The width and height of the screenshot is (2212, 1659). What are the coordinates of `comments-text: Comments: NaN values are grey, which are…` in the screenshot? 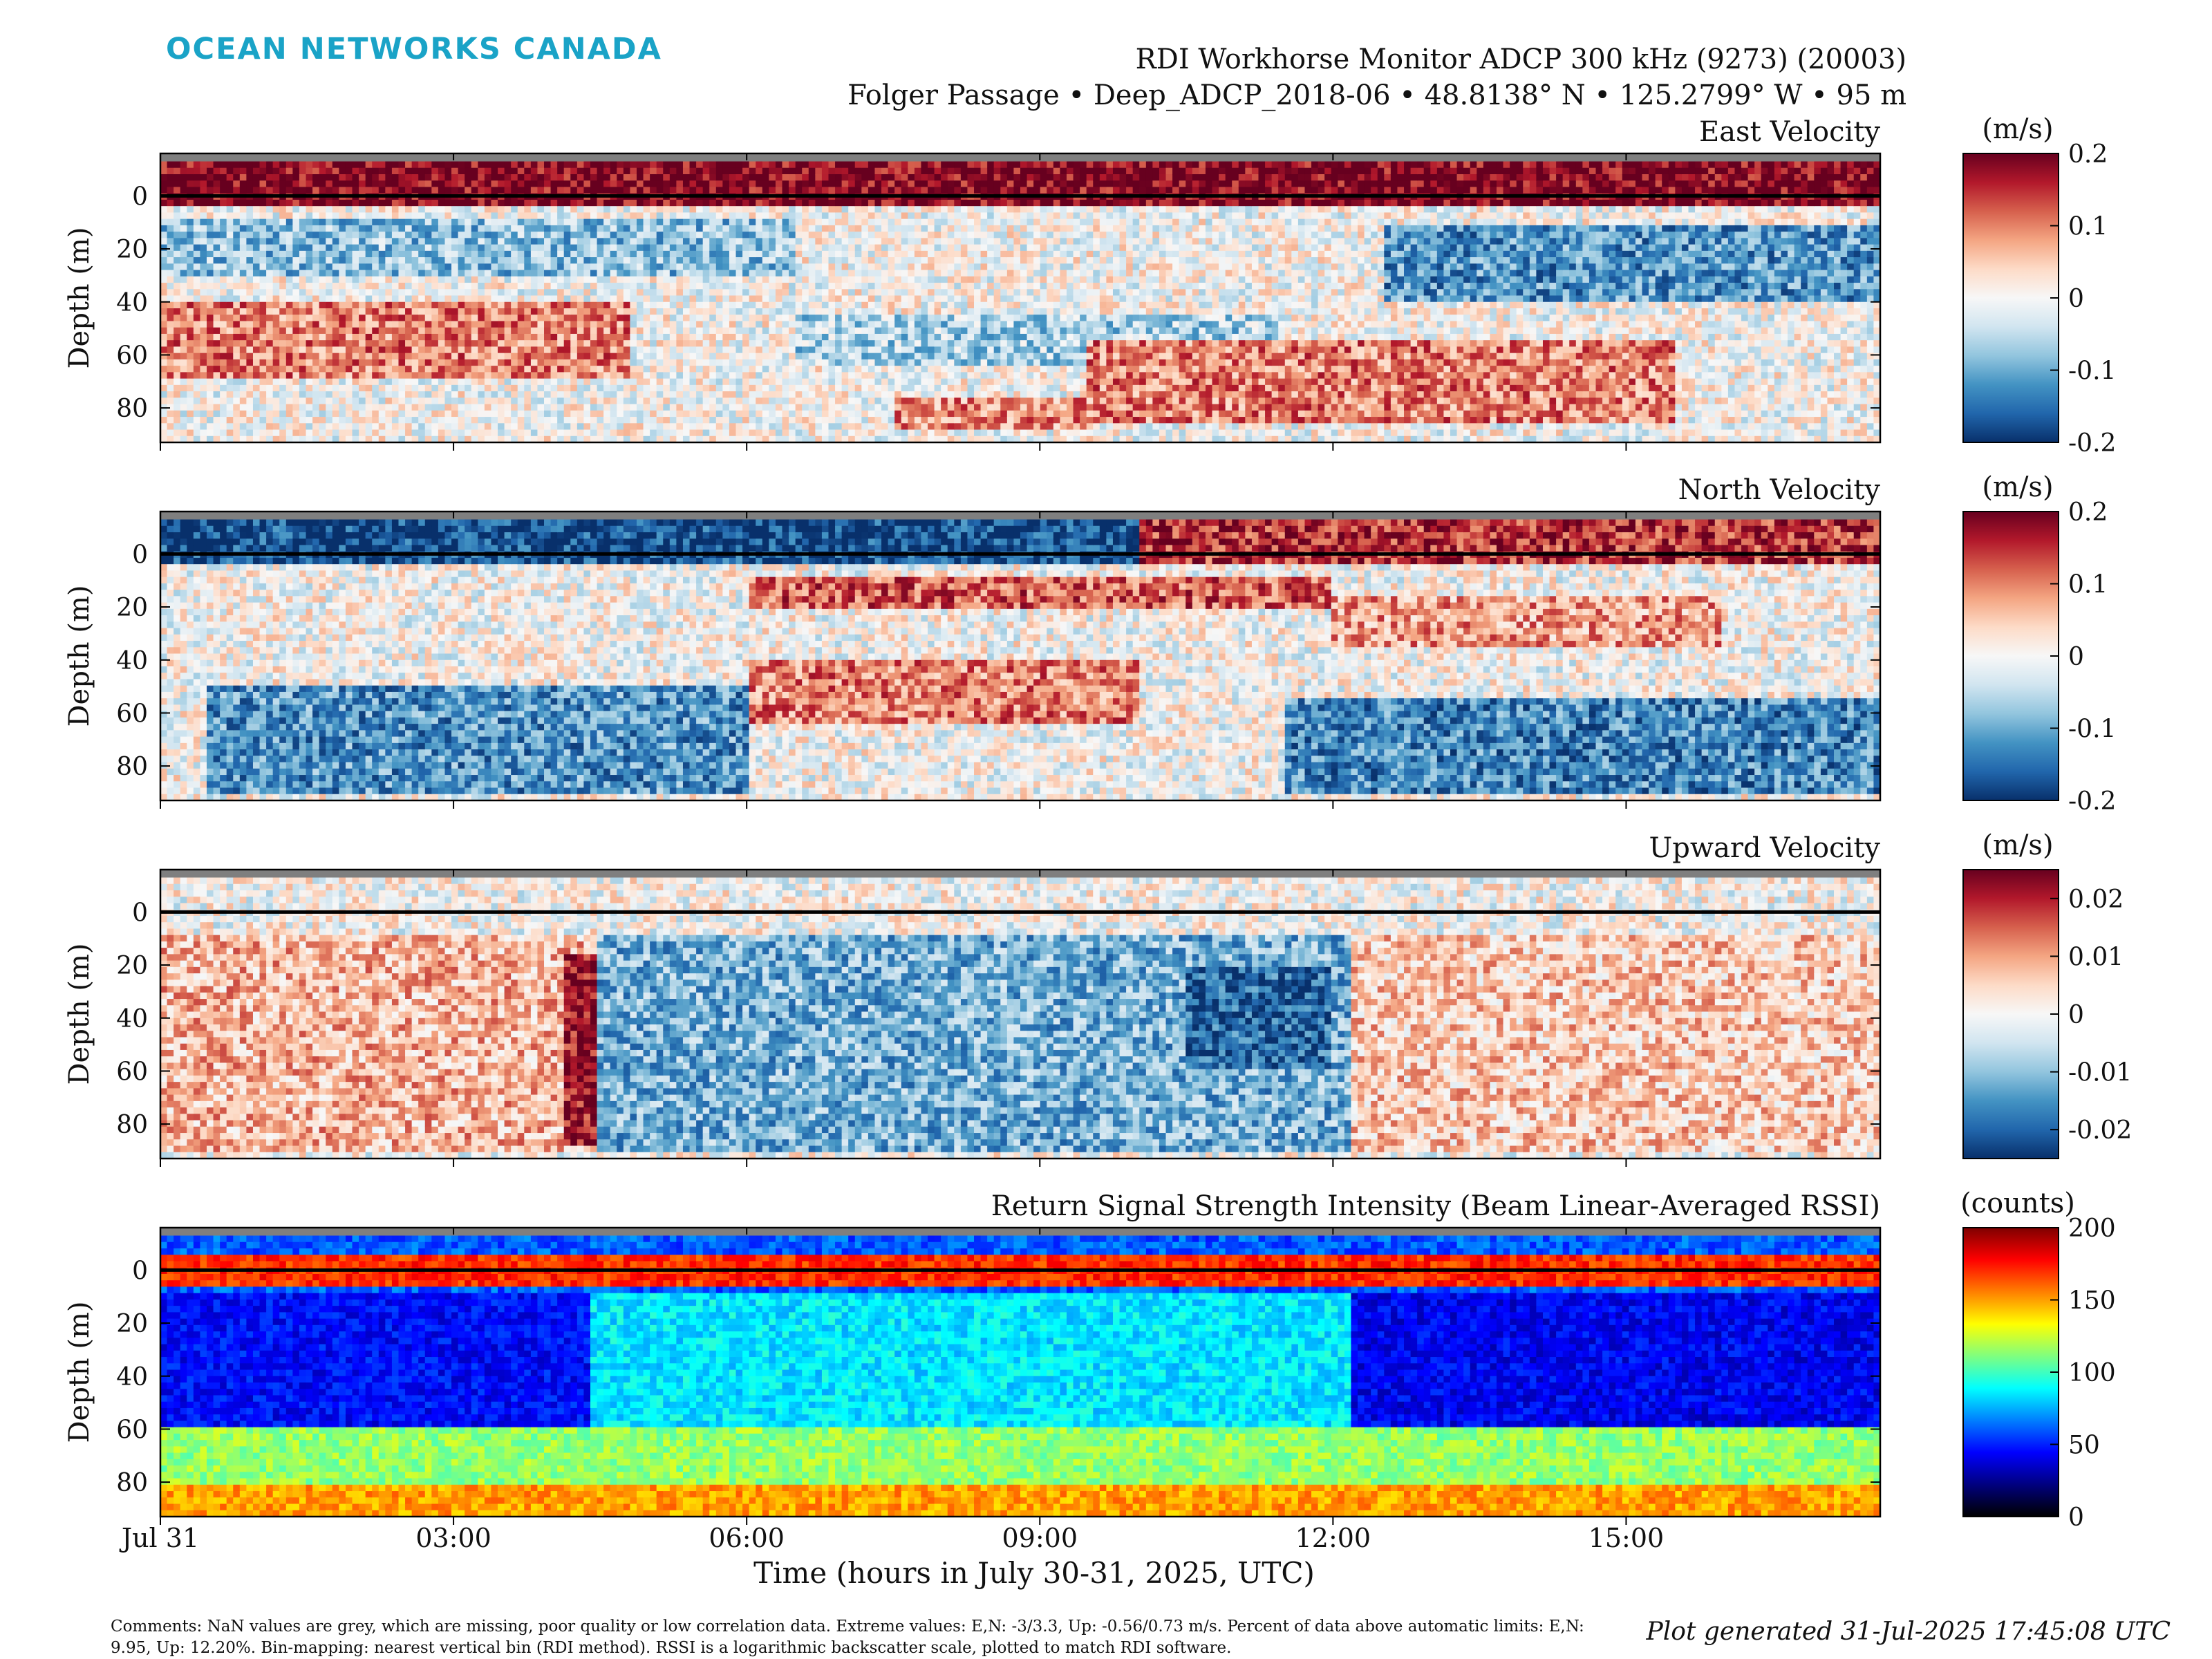 It's located at (857, 1638).